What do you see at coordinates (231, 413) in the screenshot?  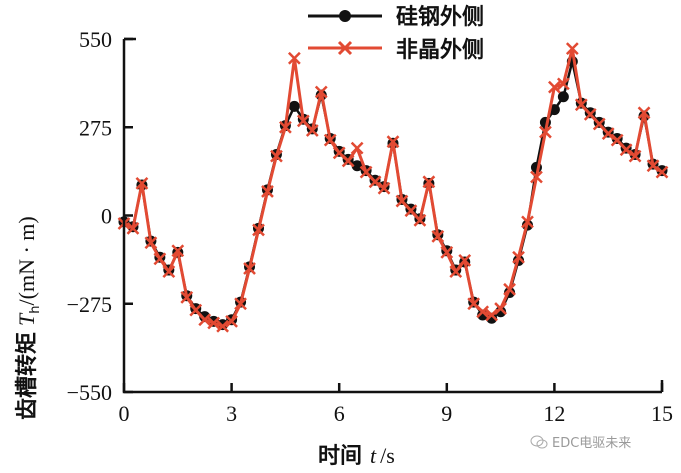 I see `x-tick-label: 3` at bounding box center [231, 413].